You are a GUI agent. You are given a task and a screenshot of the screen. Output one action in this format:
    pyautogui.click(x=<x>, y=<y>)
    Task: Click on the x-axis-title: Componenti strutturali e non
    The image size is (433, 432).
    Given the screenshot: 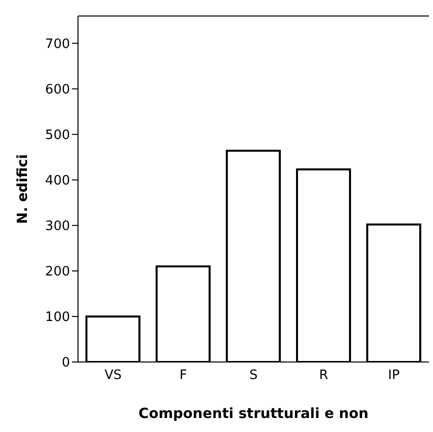 What is the action you would take?
    pyautogui.click(x=253, y=414)
    